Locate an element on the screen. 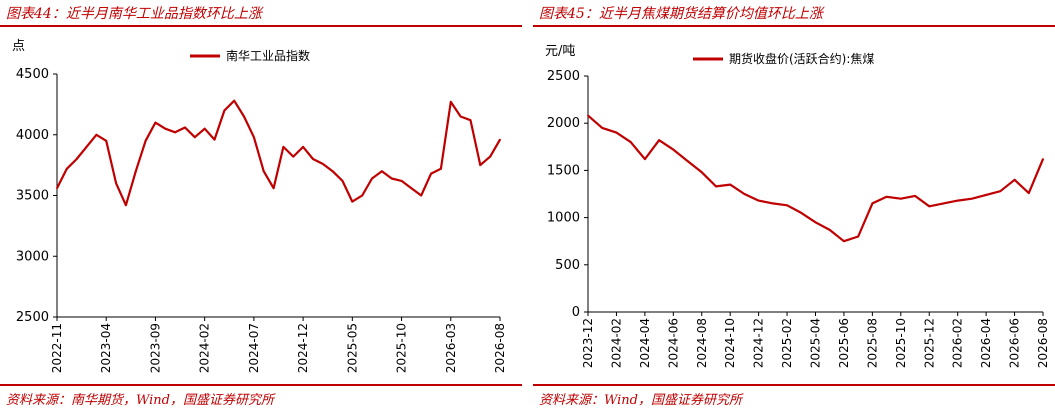  x-tick-label: 2024-10 is located at coordinates (730, 343).